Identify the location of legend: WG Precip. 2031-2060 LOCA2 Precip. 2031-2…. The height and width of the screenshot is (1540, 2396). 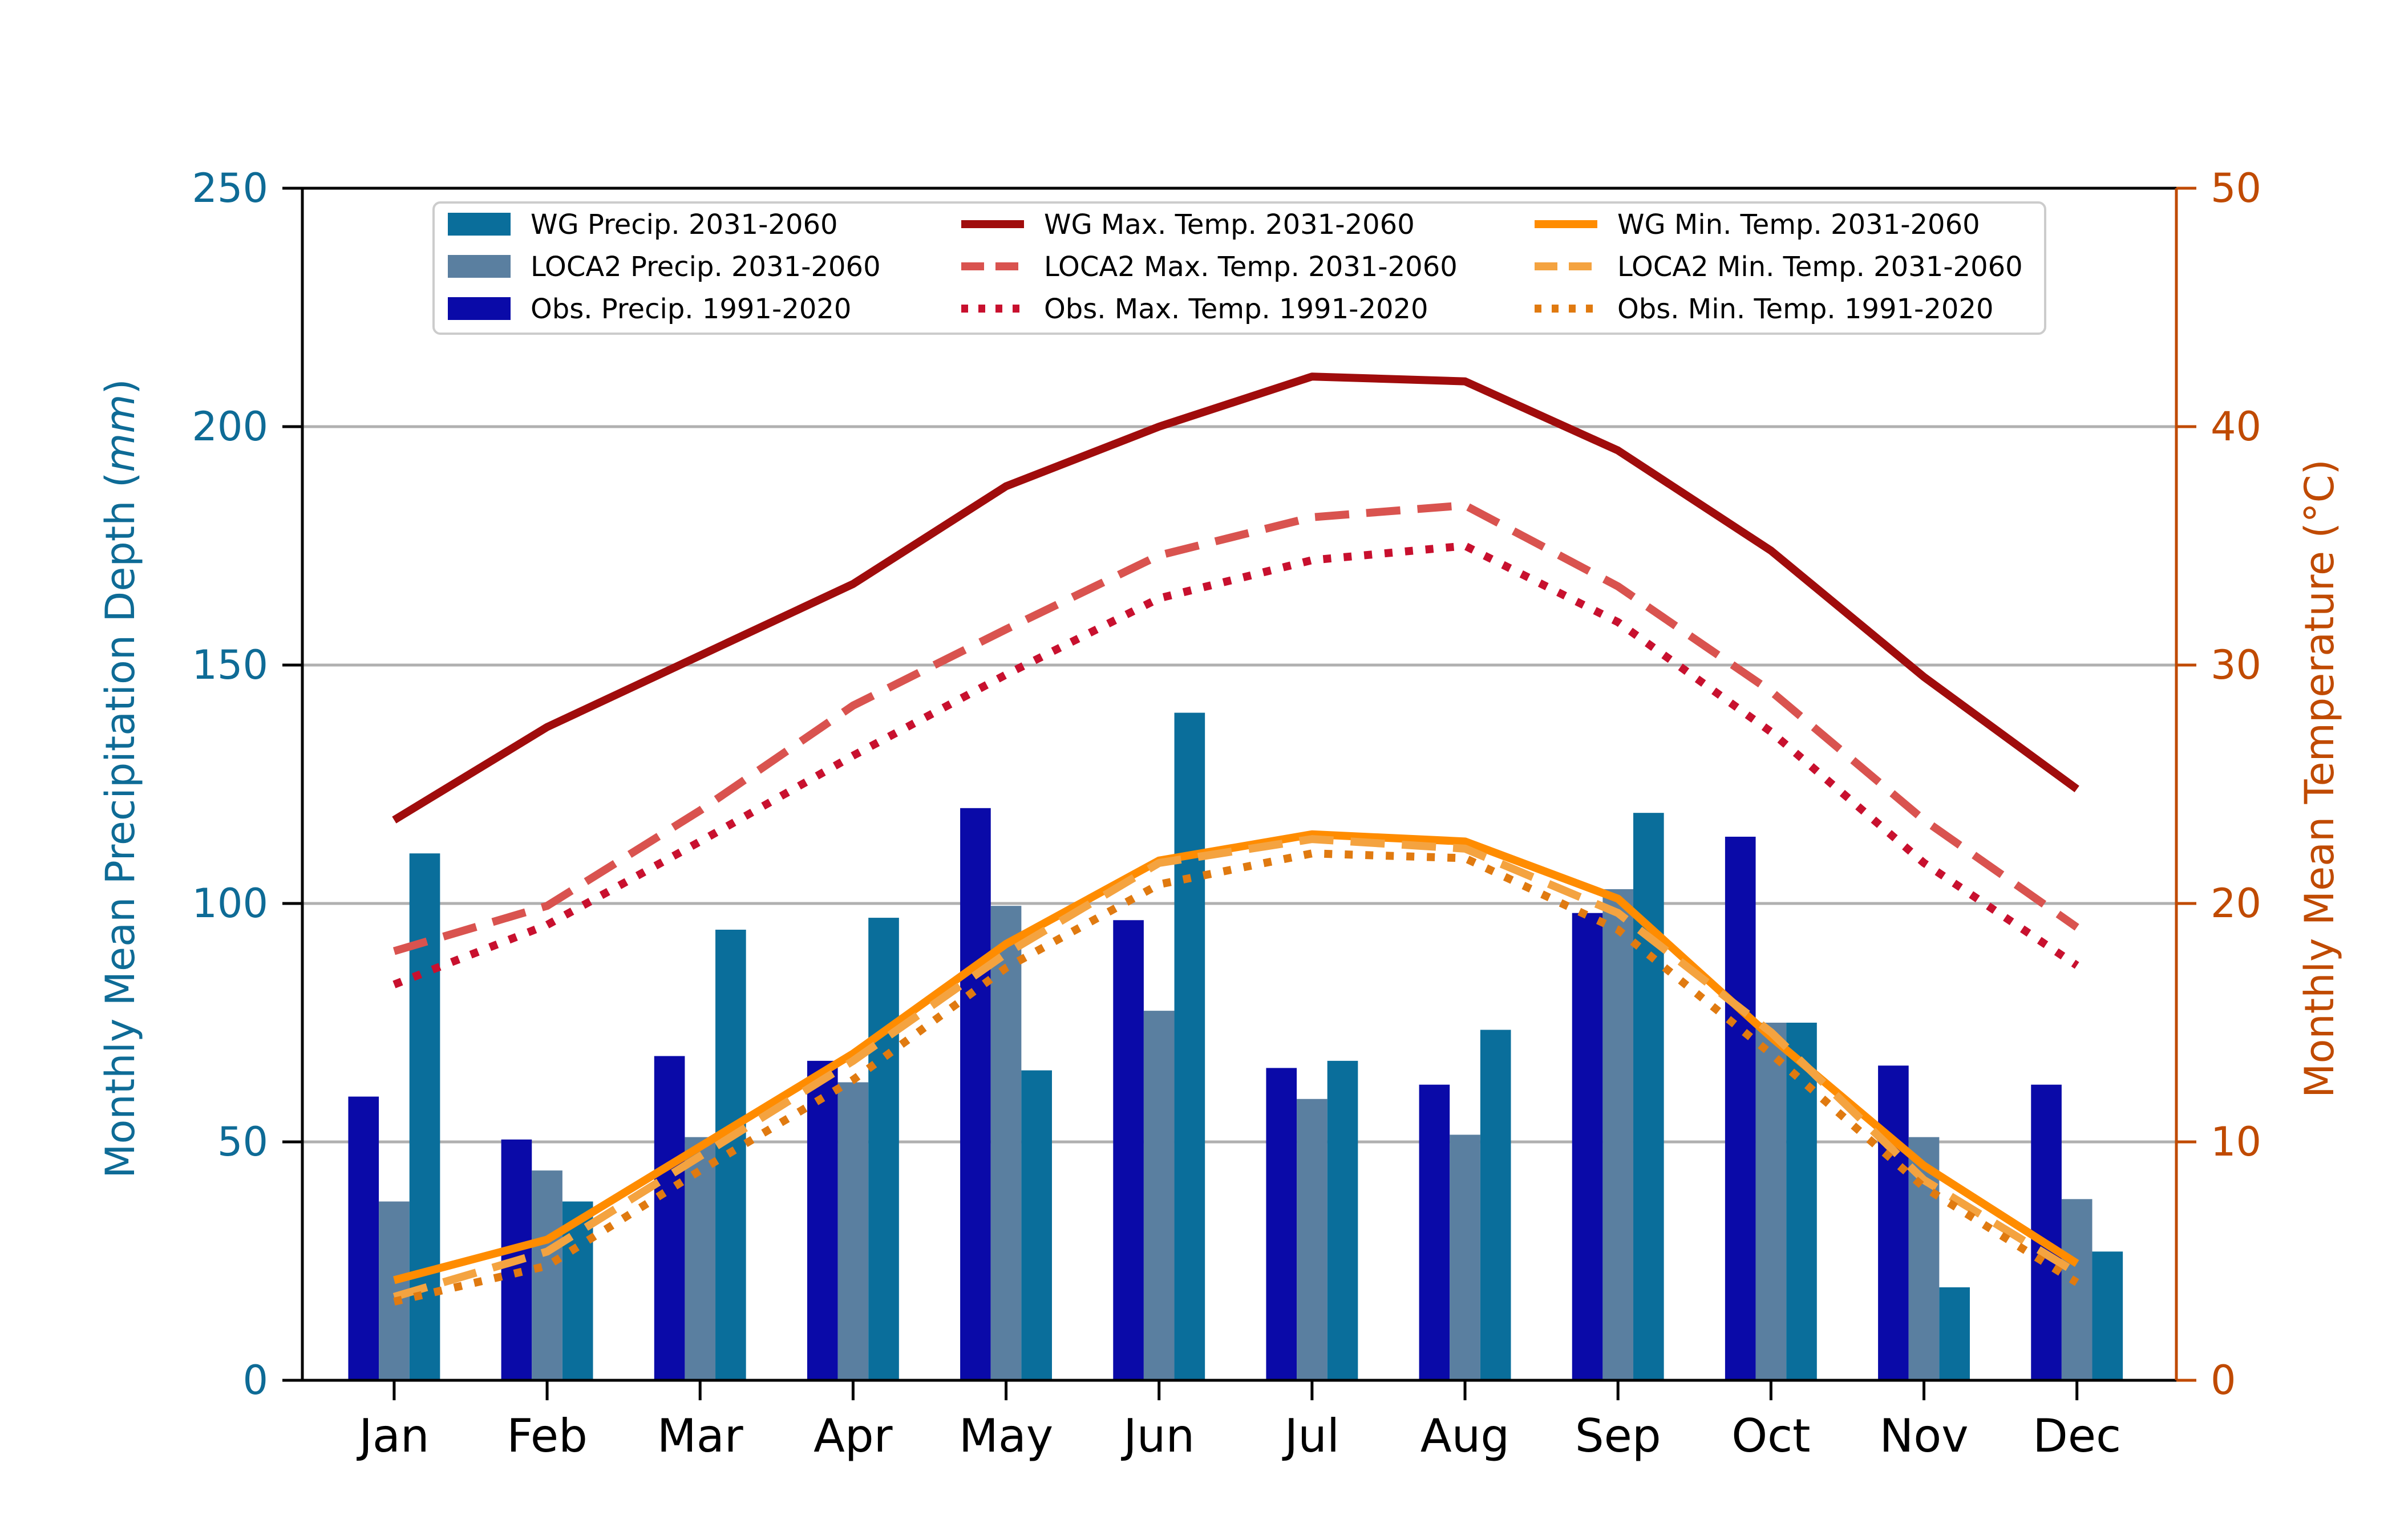
(1239, 268).